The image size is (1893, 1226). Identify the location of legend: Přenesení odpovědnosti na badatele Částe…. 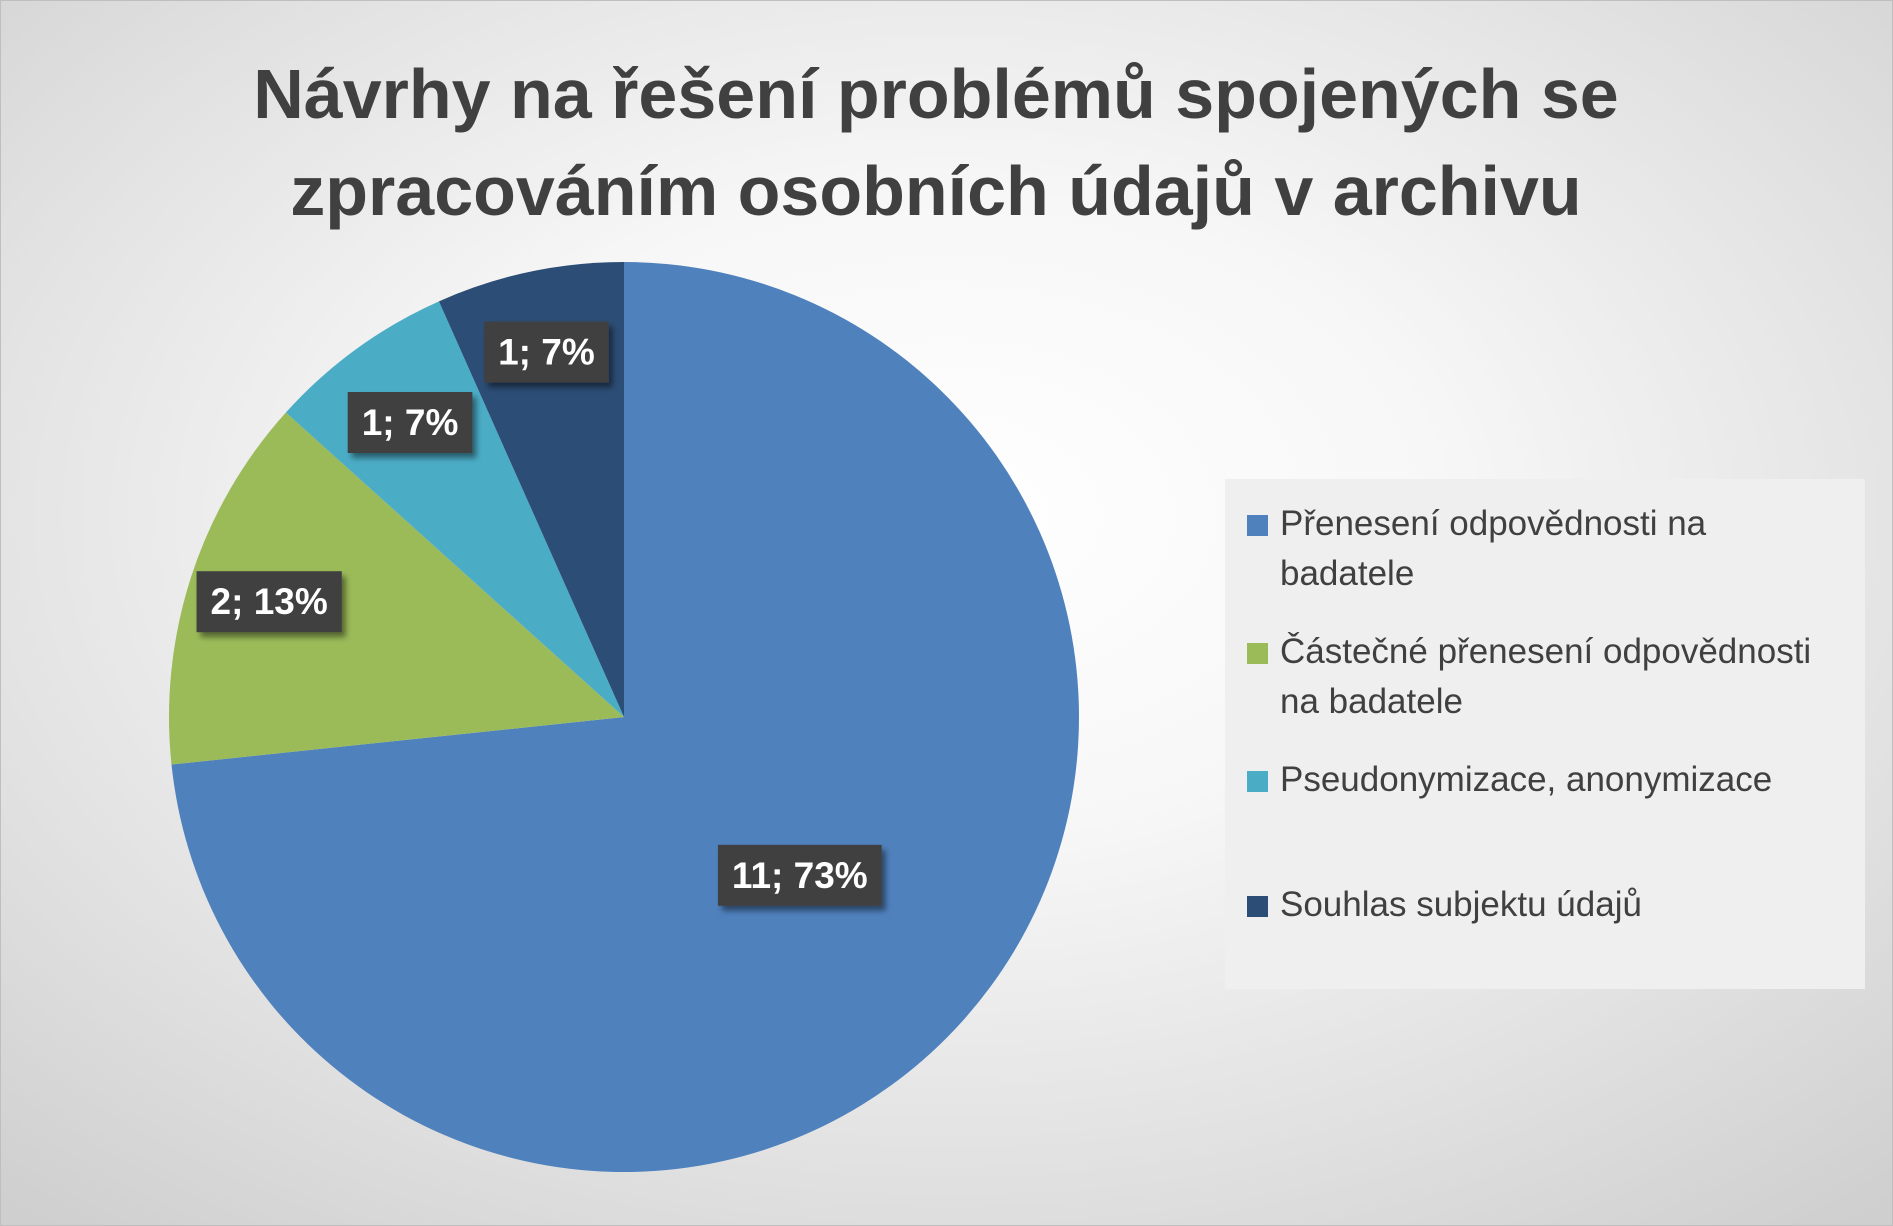
(1545, 734).